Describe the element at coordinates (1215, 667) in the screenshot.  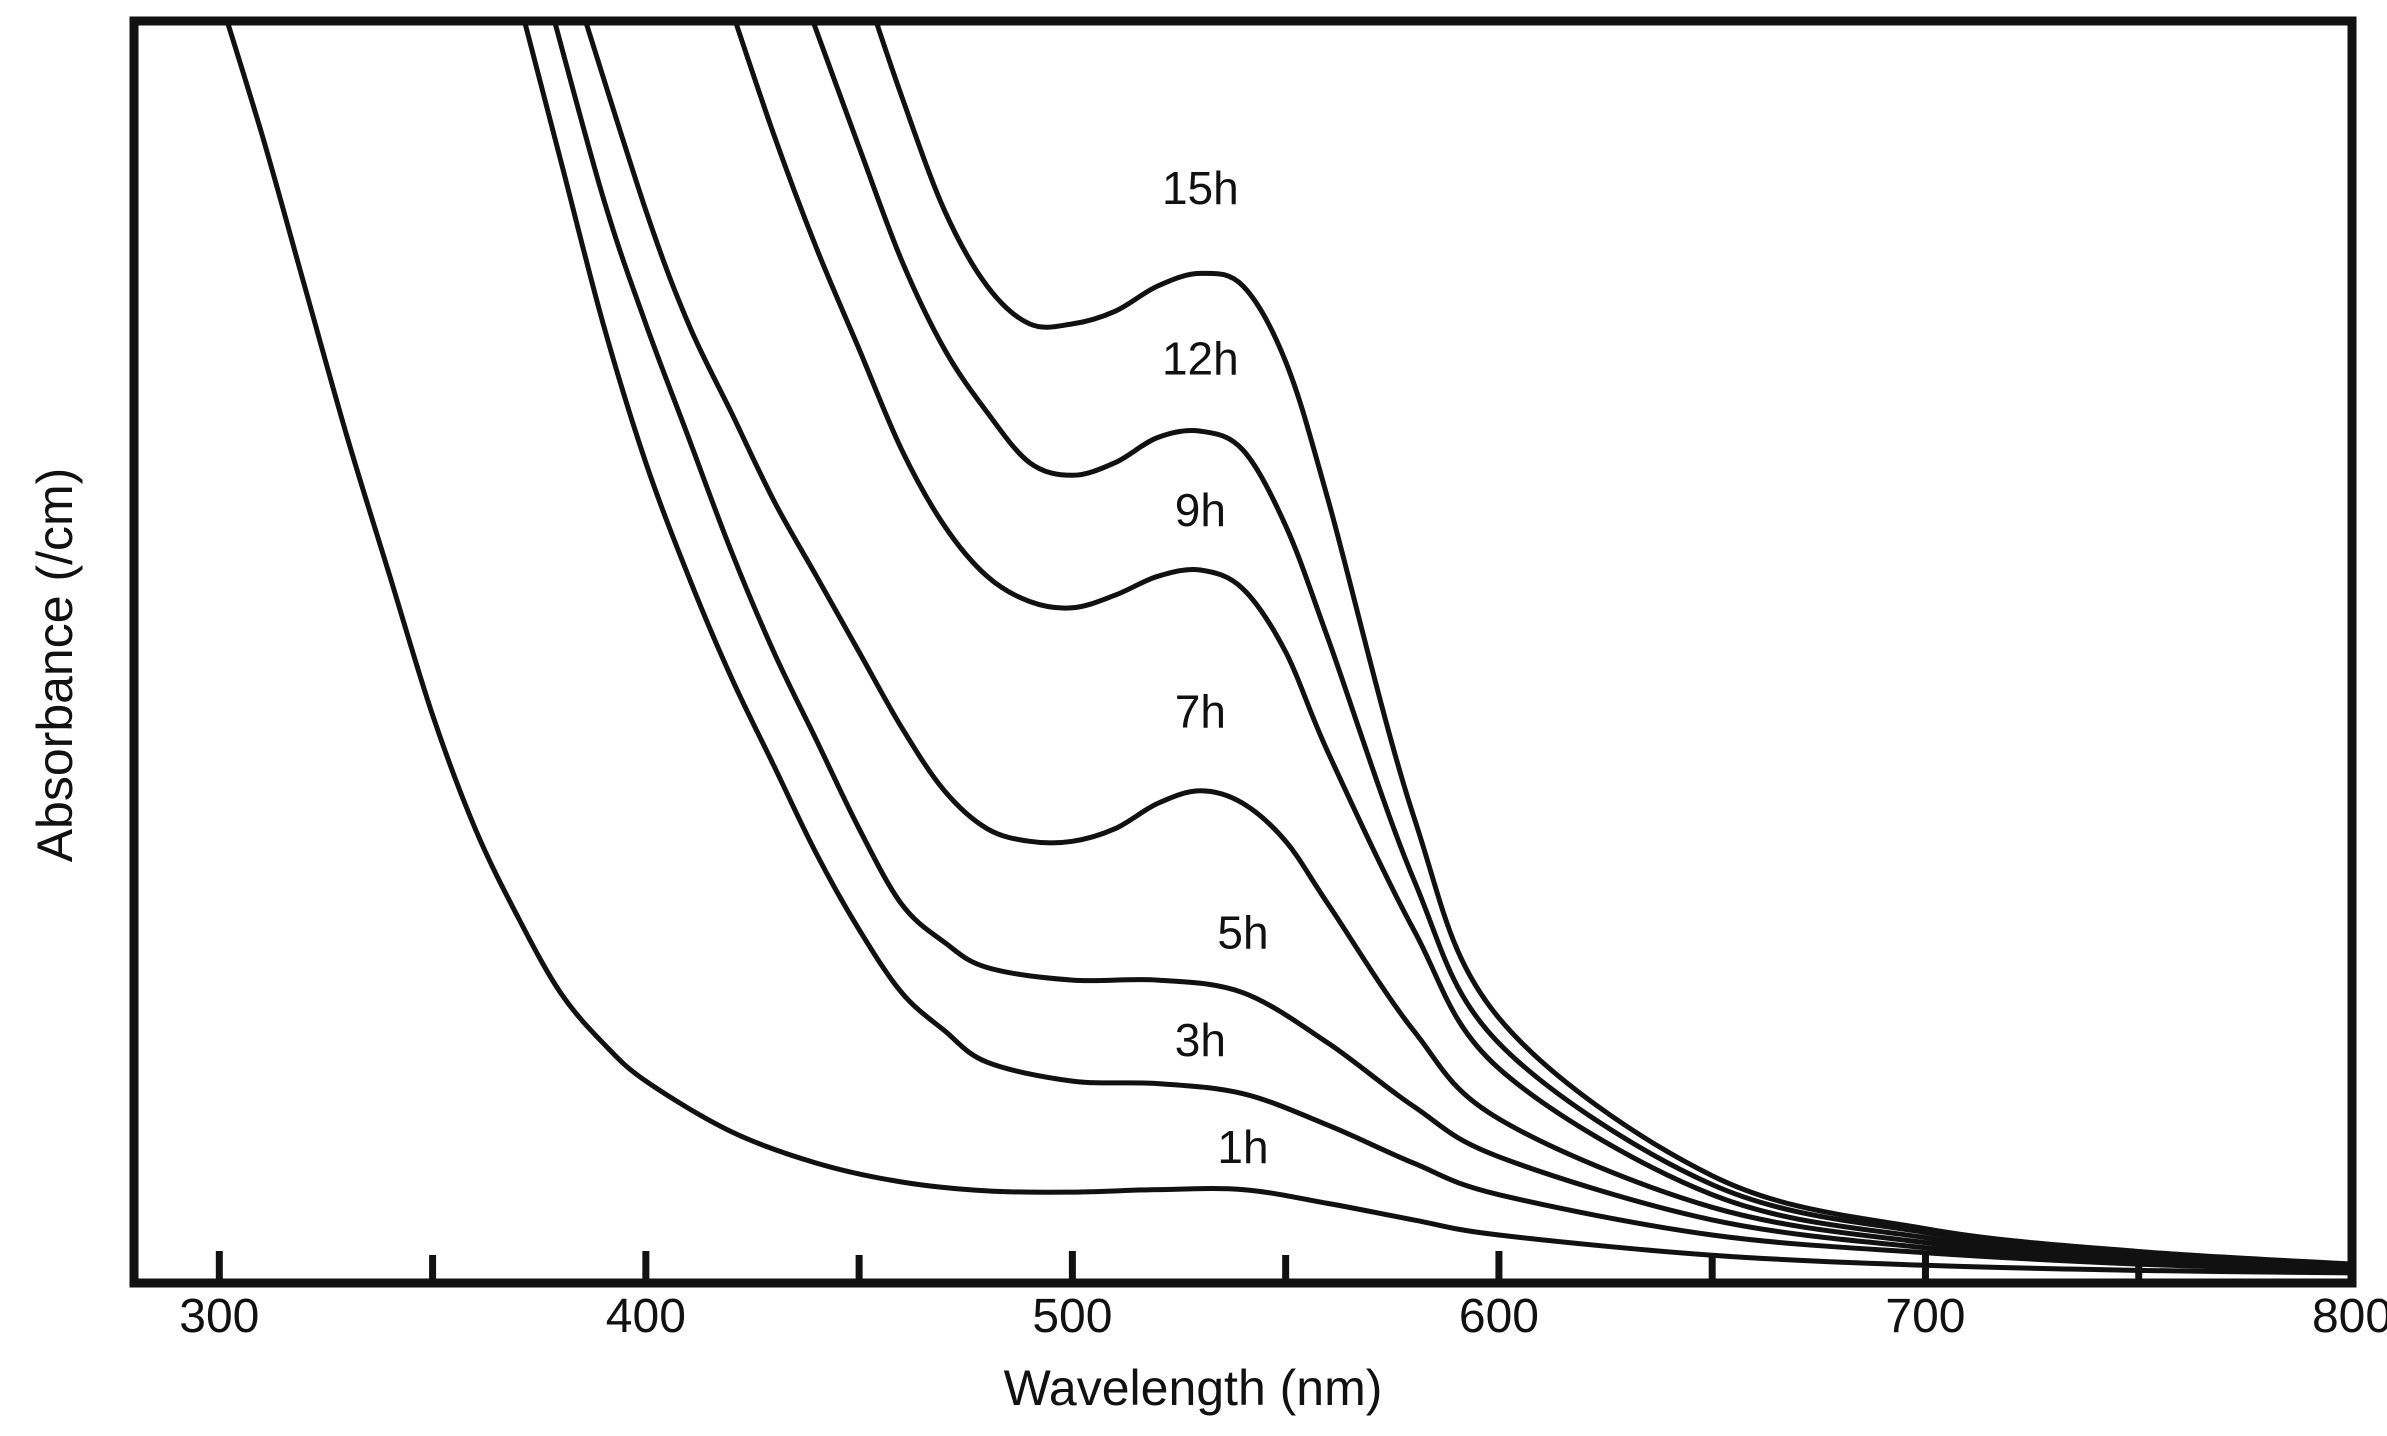
I see `labels-layer: 15h 12h 9h 7h 5h 3h 1h` at that location.